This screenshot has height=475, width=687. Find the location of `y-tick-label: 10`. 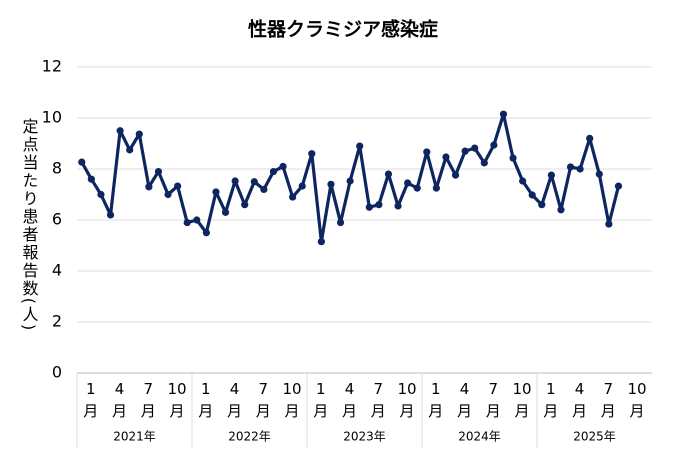

y-tick-label: 10 is located at coordinates (52, 117).